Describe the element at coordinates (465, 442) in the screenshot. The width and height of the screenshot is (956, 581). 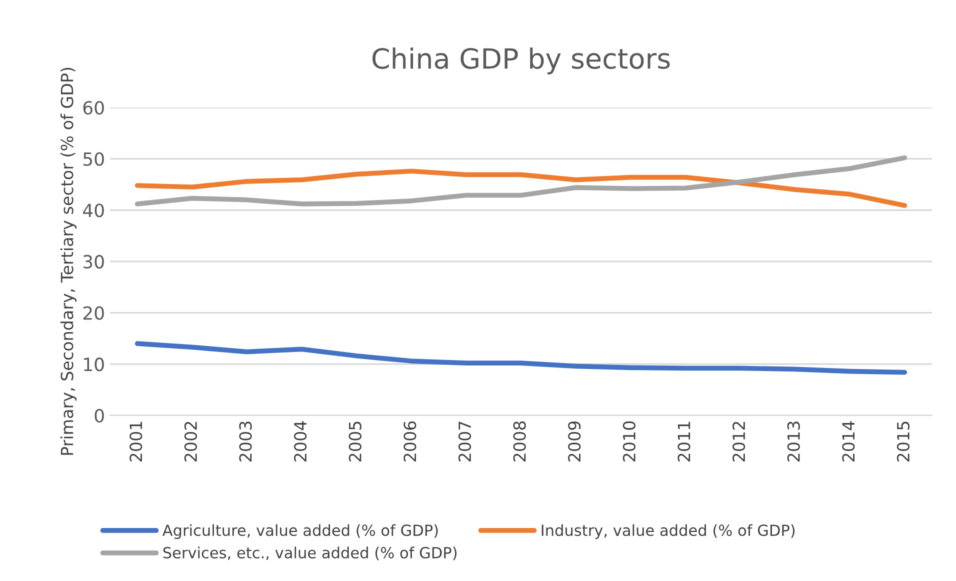
I see `x-tick-label: 2007` at that location.